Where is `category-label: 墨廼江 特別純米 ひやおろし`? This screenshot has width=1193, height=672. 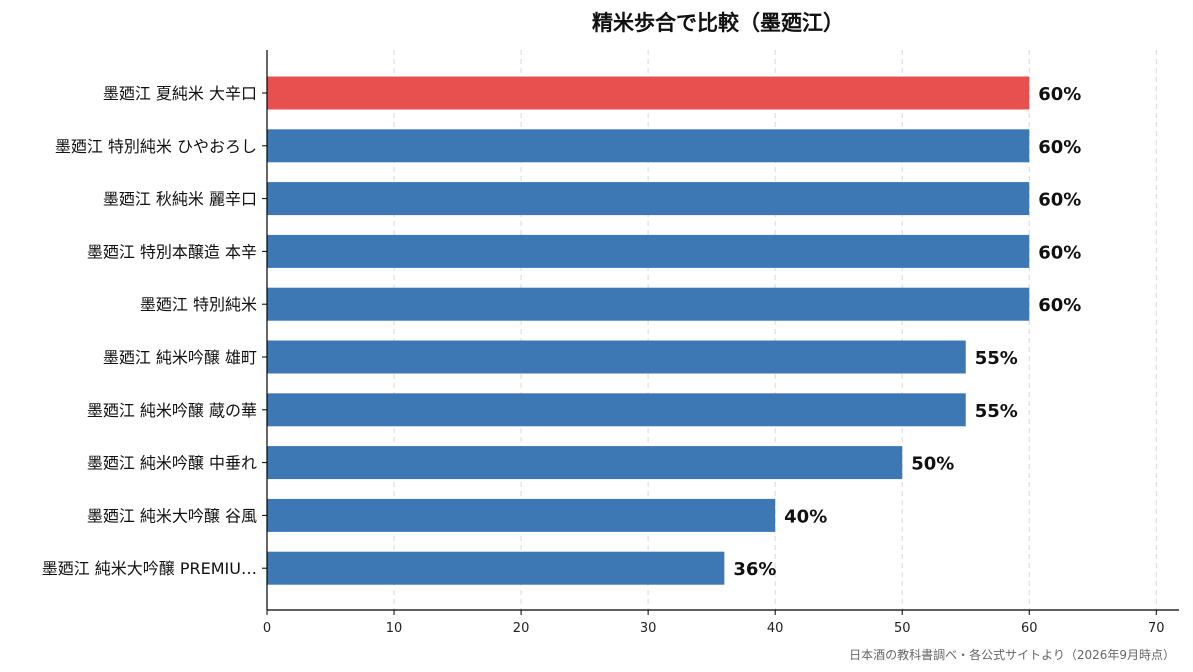 category-label: 墨廼江 特別純米 ひやおろし is located at coordinates (156, 146).